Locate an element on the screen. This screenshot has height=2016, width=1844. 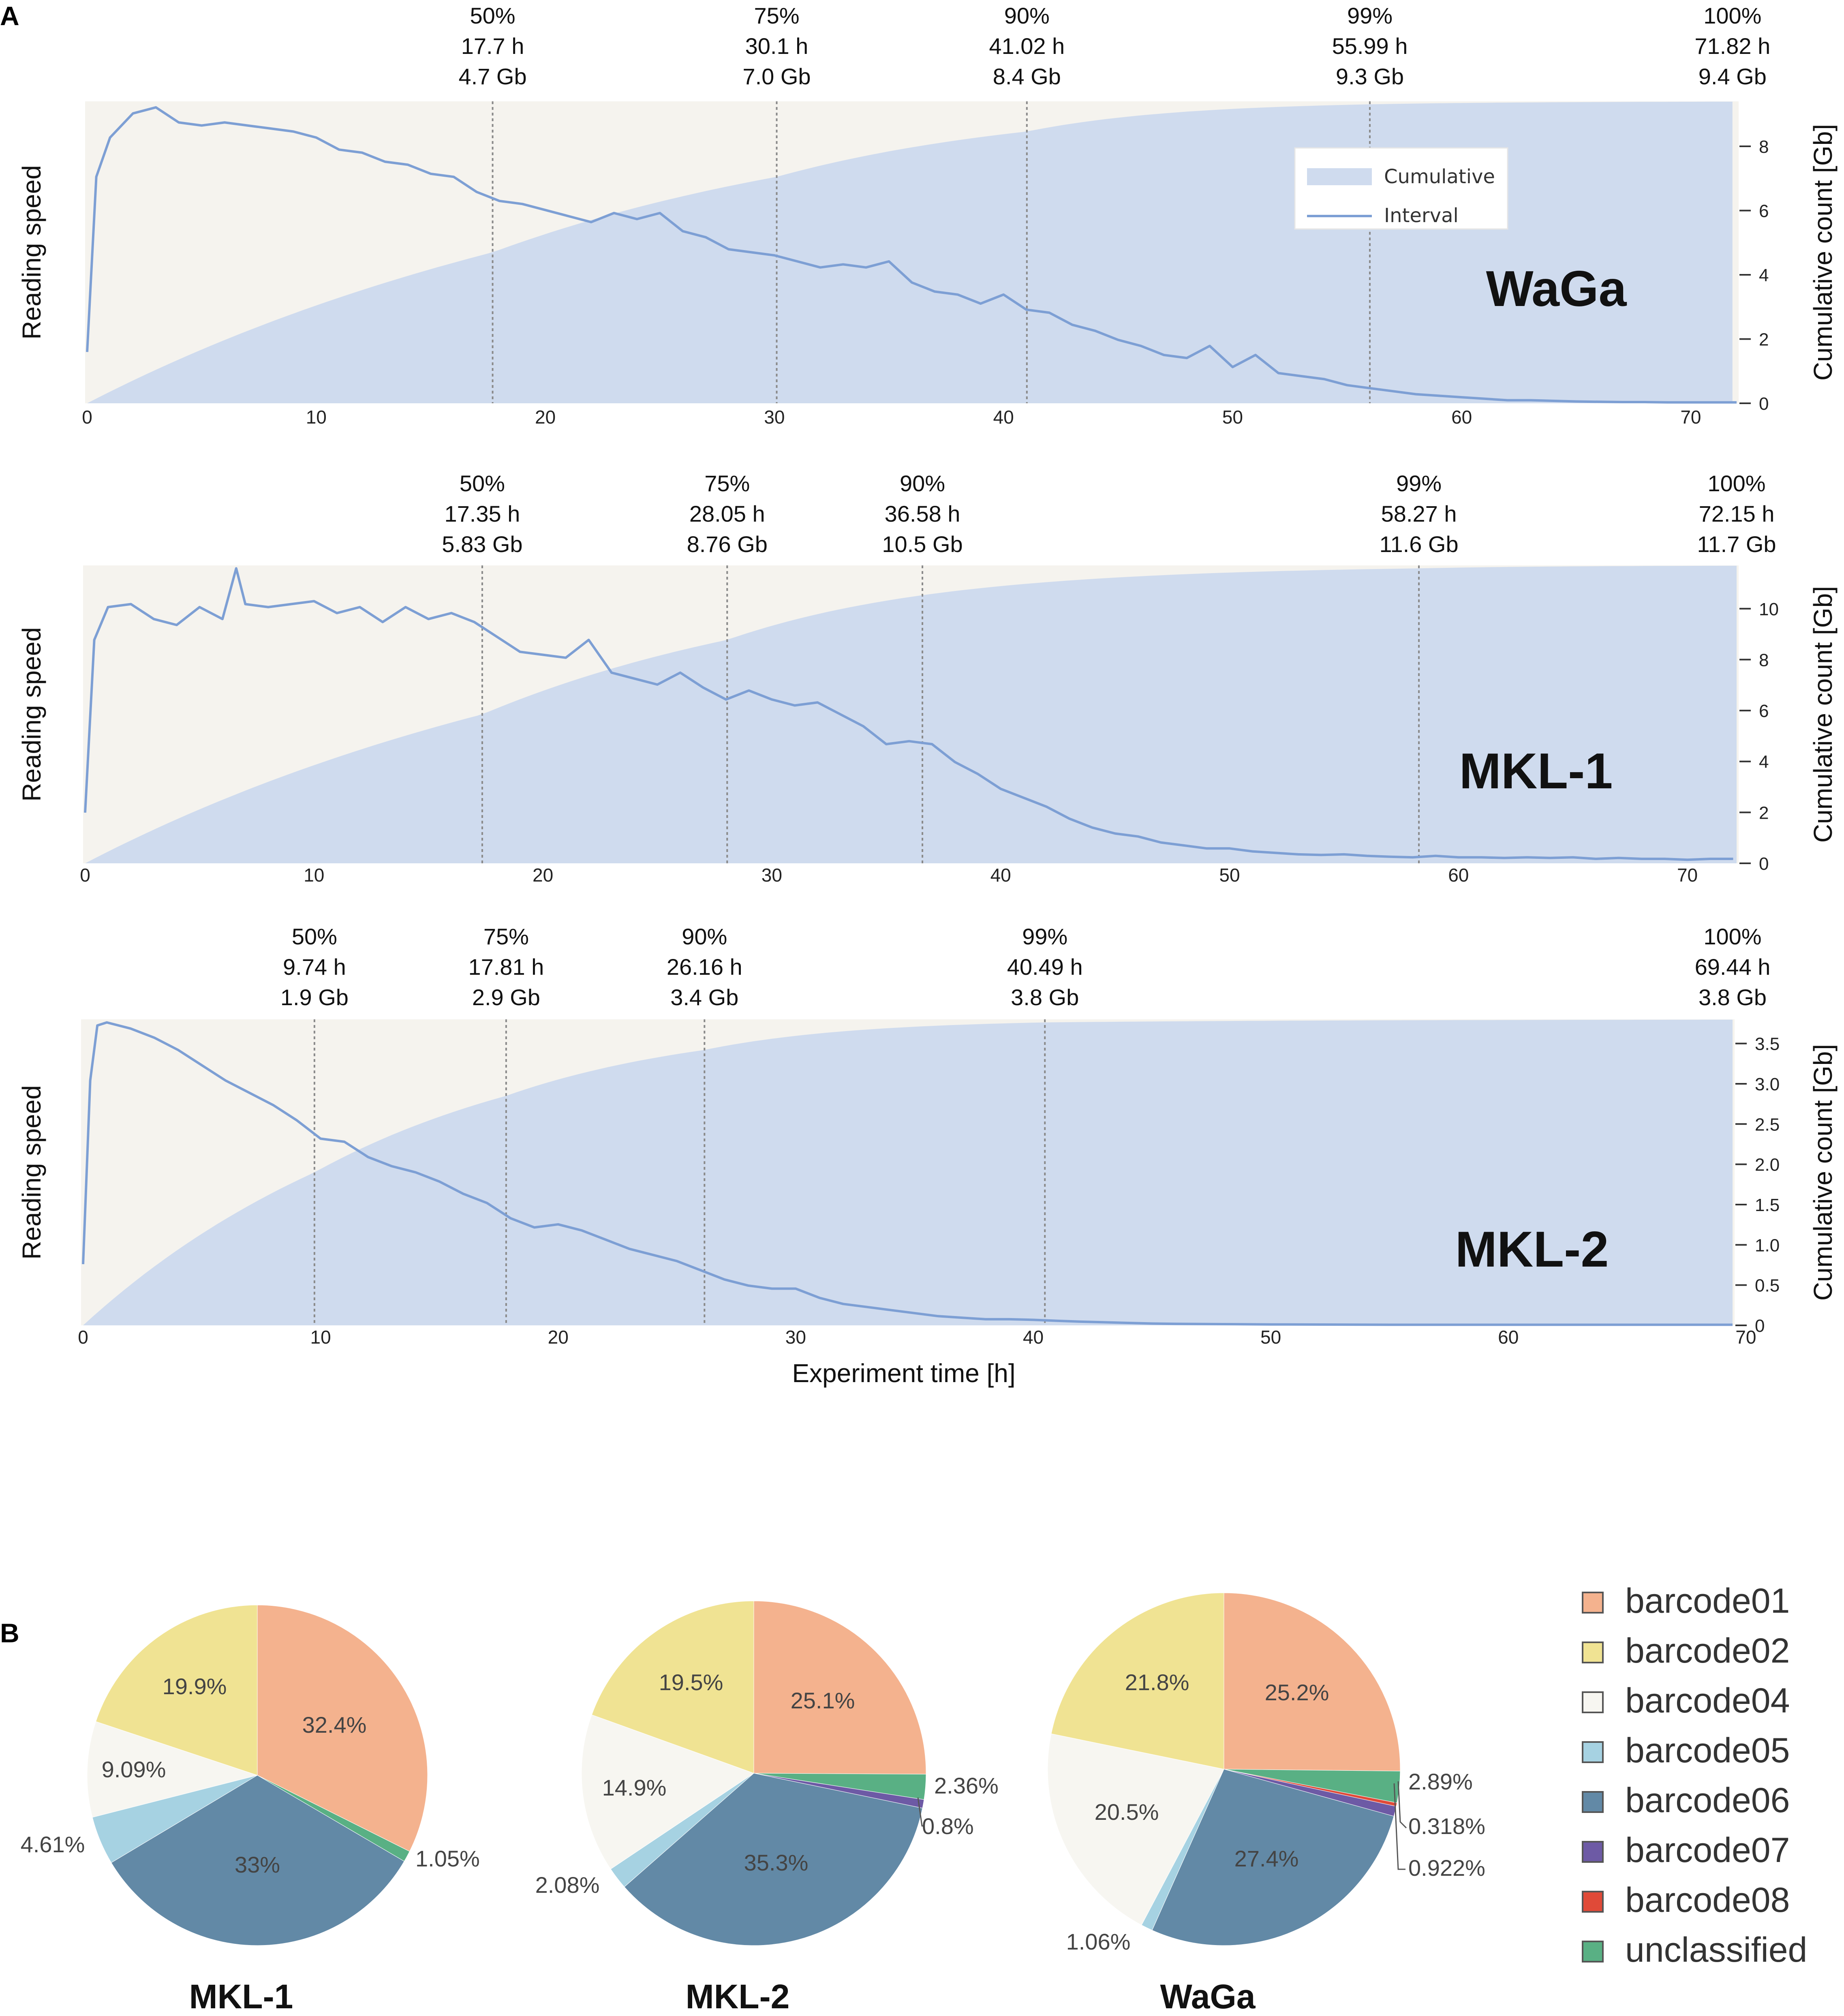
pie-slice-barcode06 is located at coordinates (258, 1860).